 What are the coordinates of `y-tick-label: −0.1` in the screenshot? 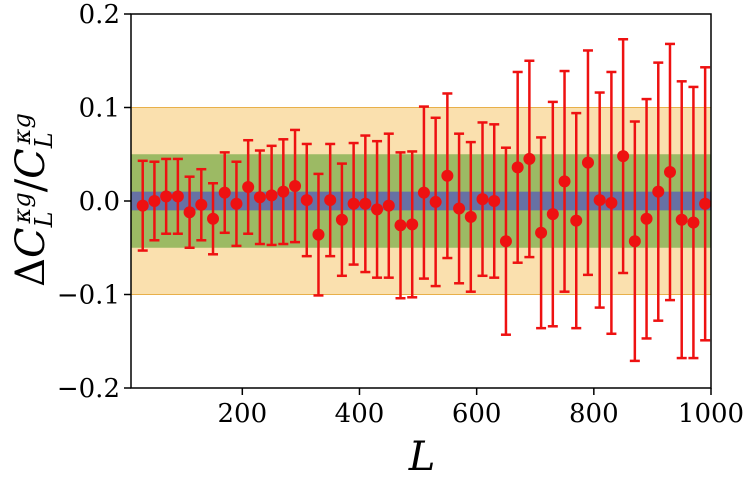 It's located at (88, 296).